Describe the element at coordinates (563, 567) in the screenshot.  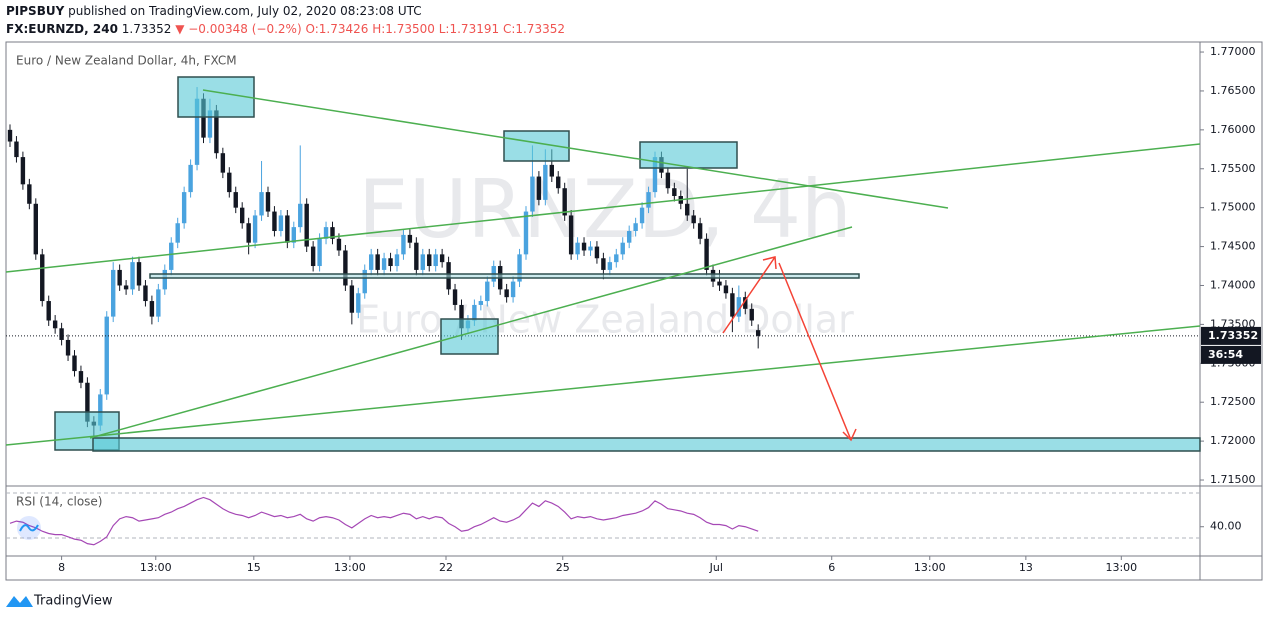
I see `x-tick-label: 25` at that location.